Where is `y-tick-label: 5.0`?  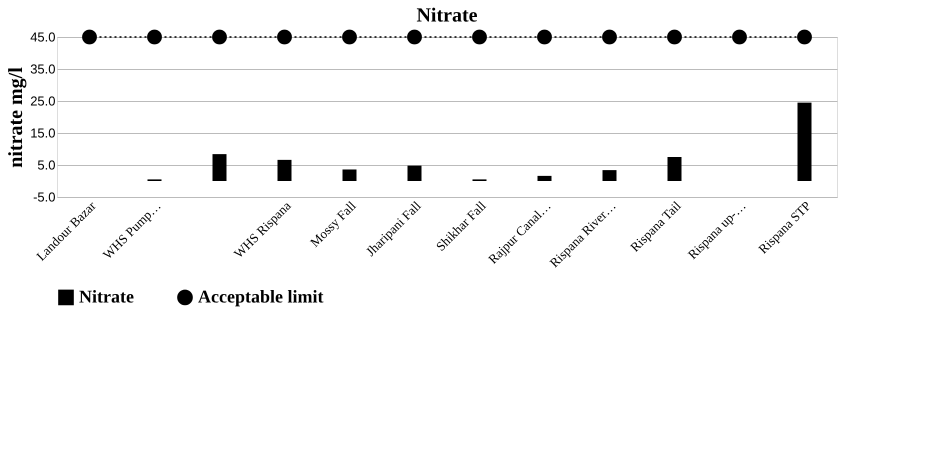
y-tick-label: 5.0 is located at coordinates (46, 165).